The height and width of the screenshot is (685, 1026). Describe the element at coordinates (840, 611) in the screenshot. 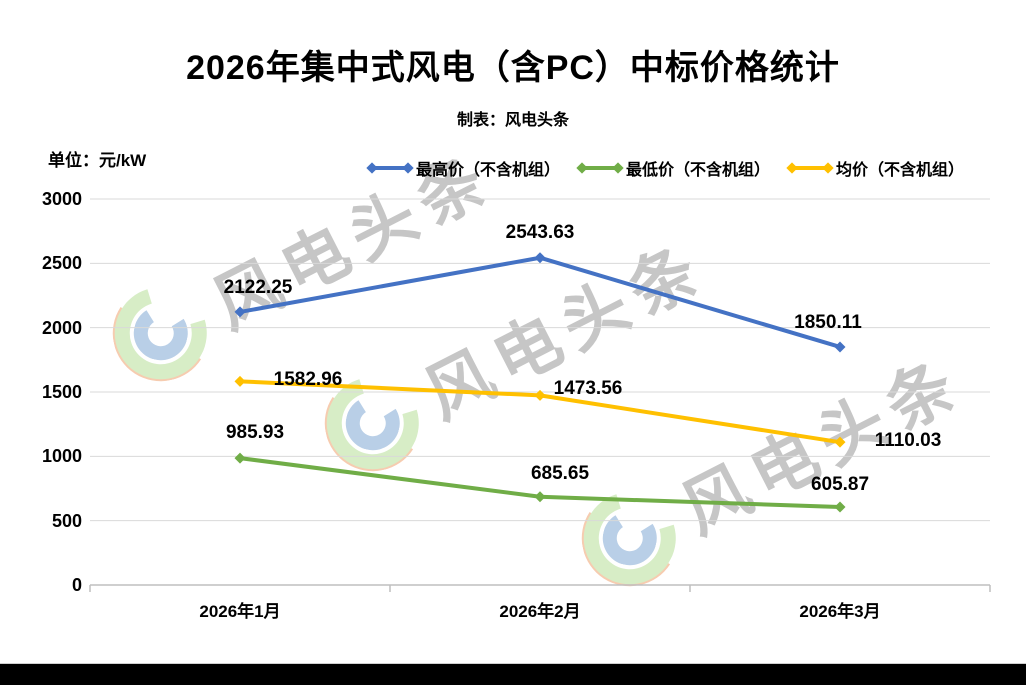

I see `x-axis-category-label: 2026年3月` at that location.